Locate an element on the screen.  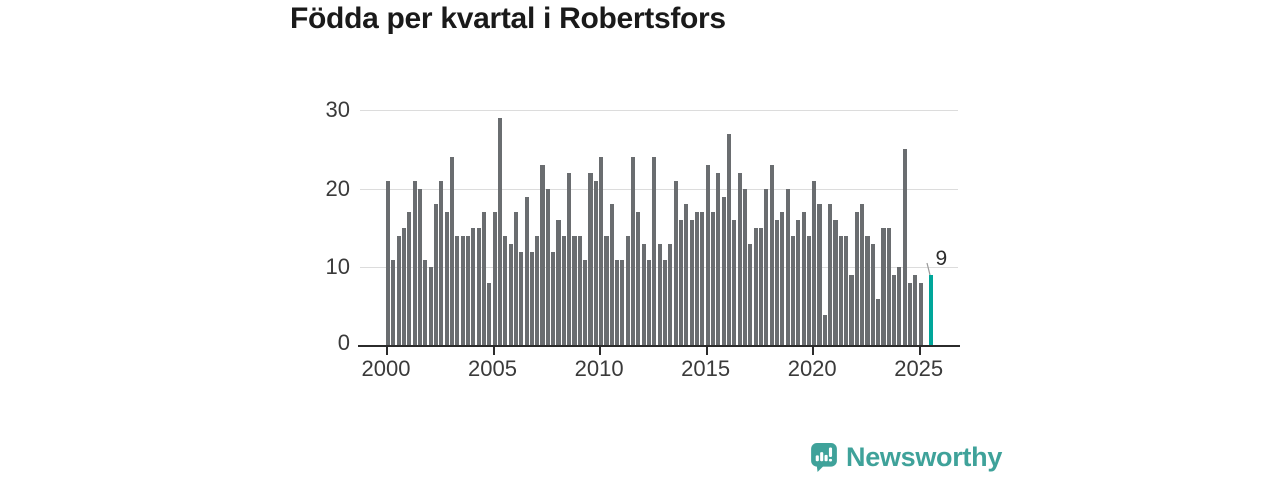
x-axis-tick-label: 2015 is located at coordinates (706, 368).